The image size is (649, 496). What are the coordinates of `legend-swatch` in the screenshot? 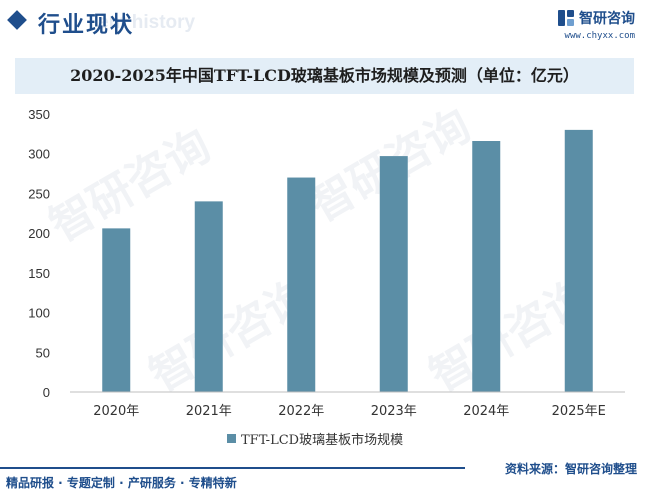 It's located at (231, 438).